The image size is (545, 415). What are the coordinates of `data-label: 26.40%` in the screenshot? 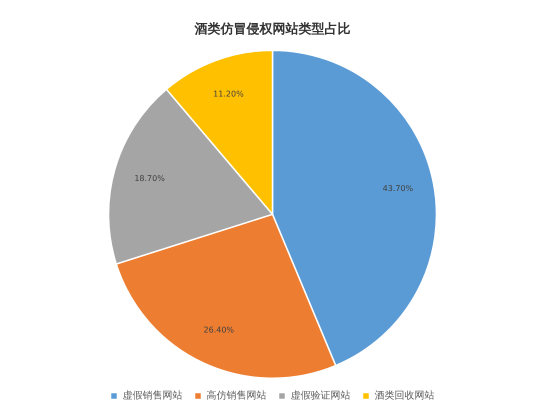 It's located at (219, 329).